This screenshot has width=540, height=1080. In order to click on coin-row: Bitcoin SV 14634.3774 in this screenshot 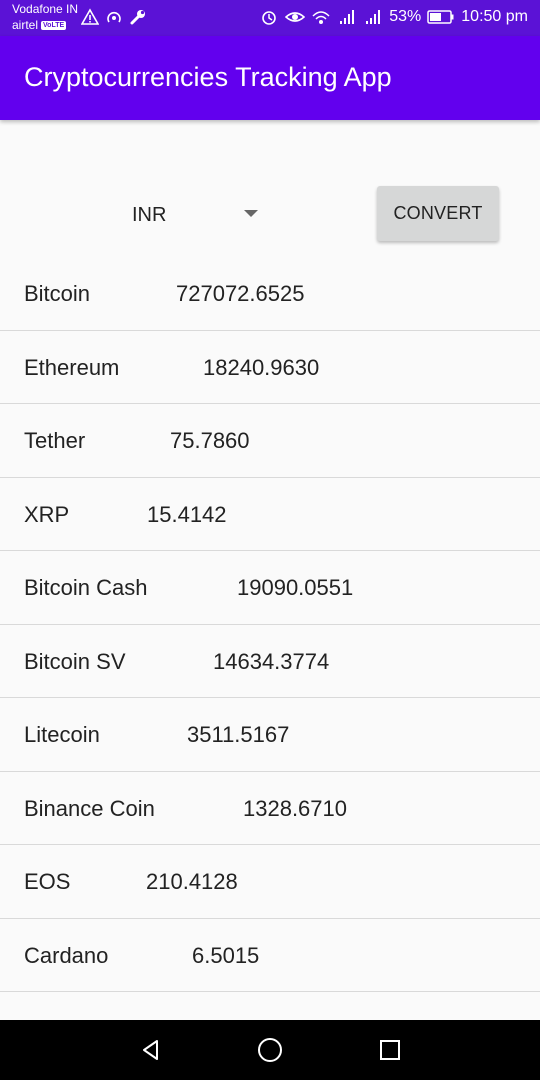, I will do `click(270, 661)`.